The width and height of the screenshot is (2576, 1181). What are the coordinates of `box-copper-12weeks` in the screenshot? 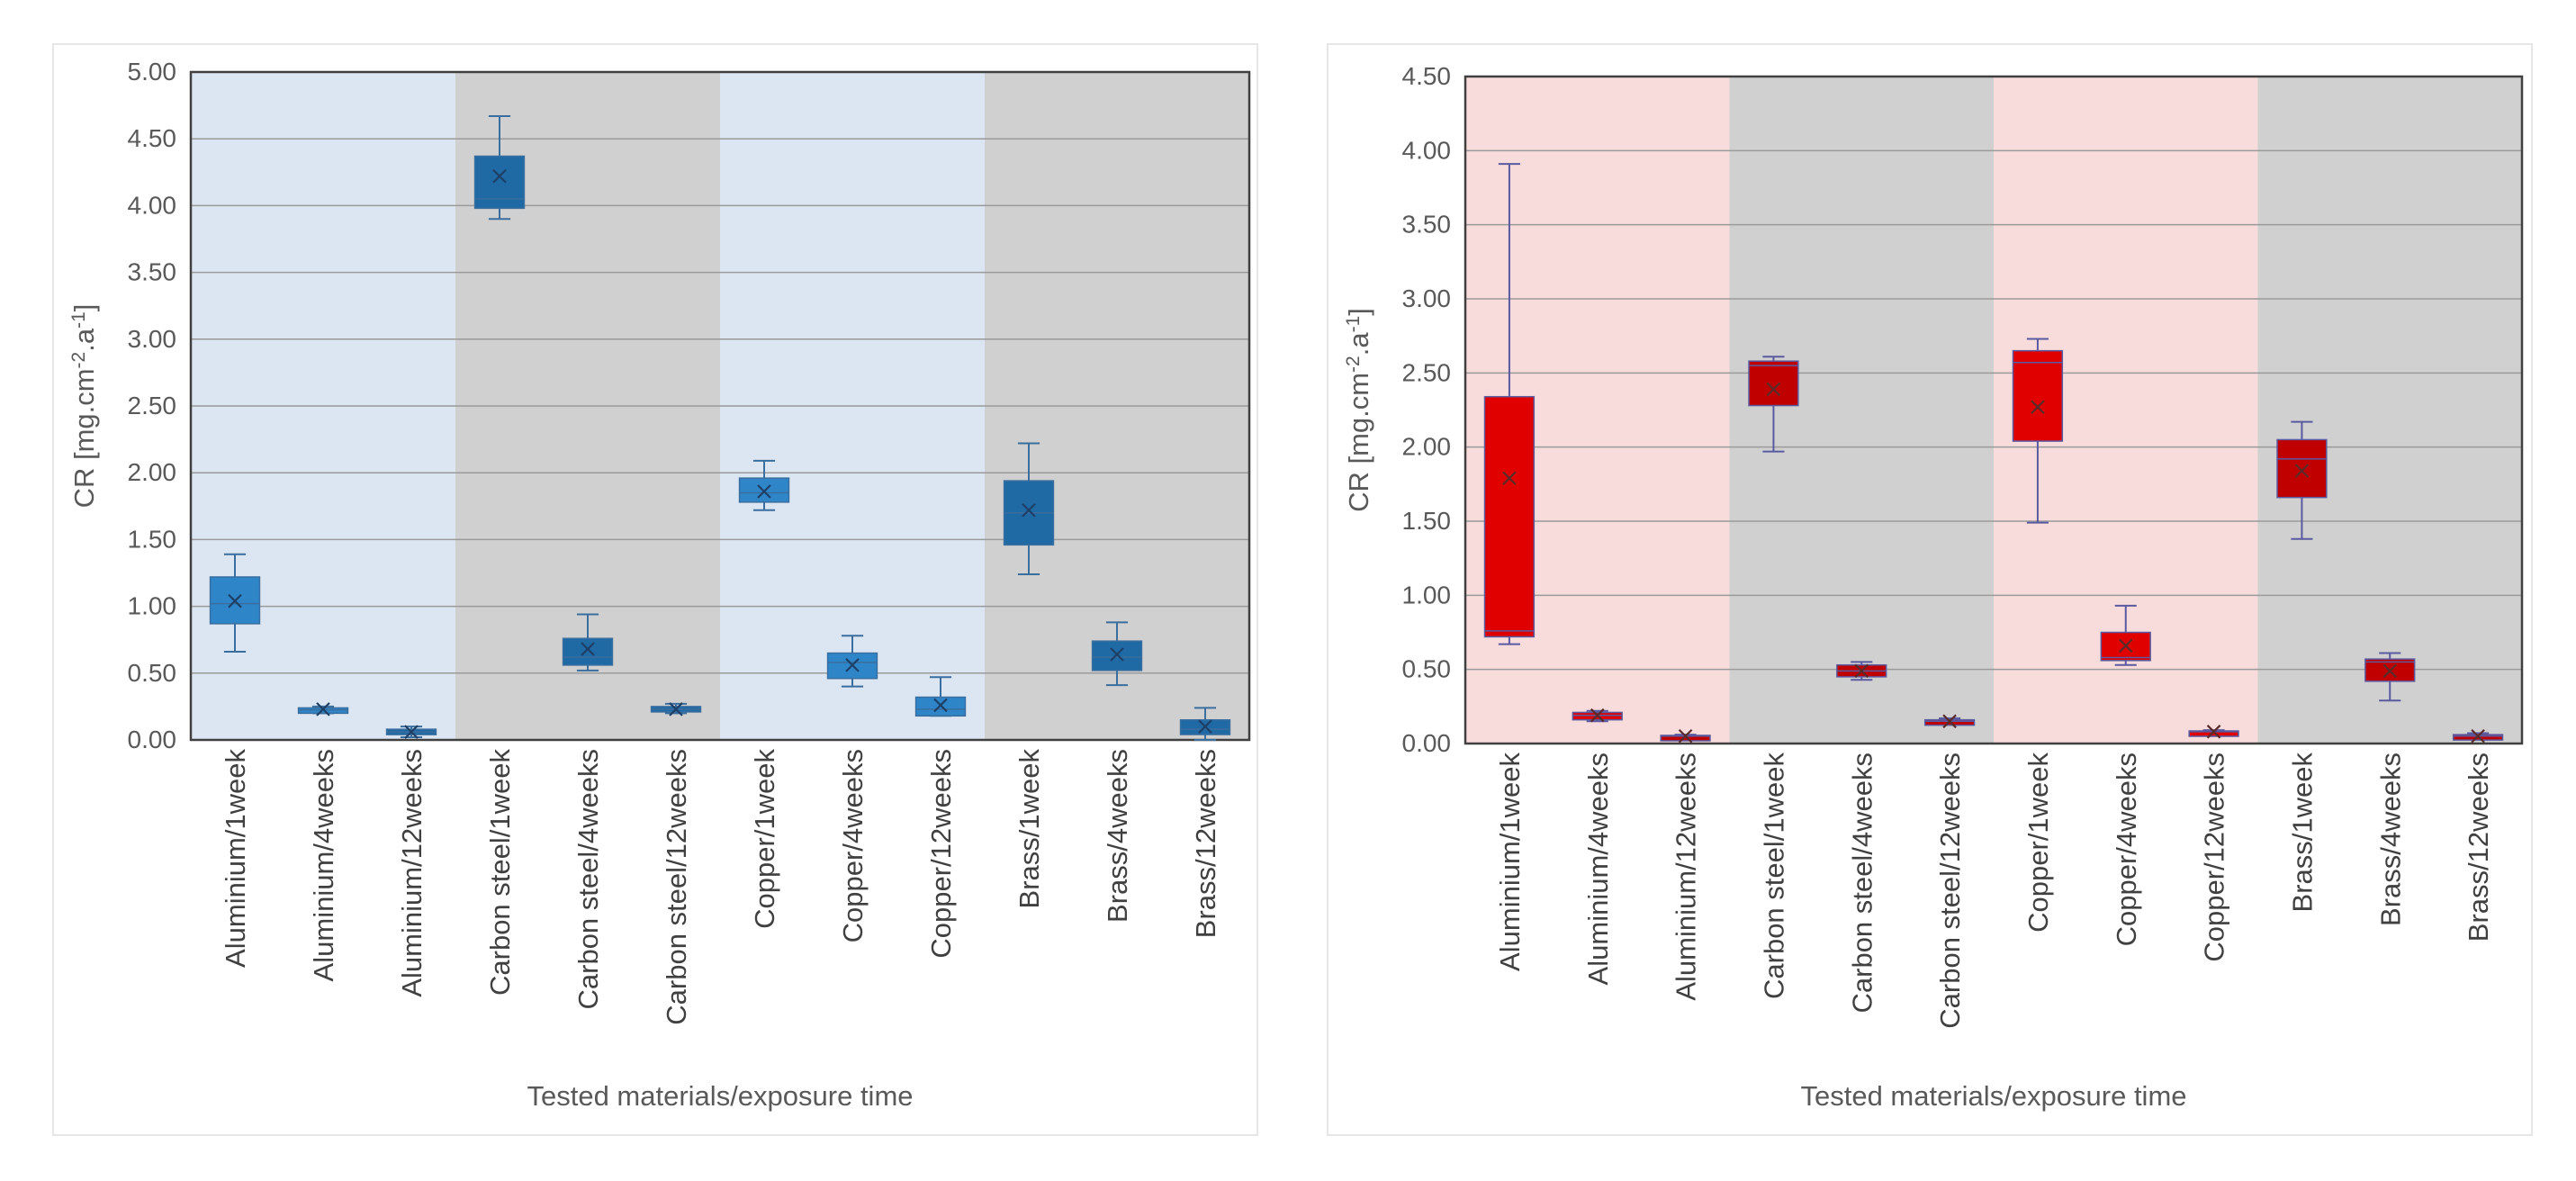 It's located at (2213, 732).